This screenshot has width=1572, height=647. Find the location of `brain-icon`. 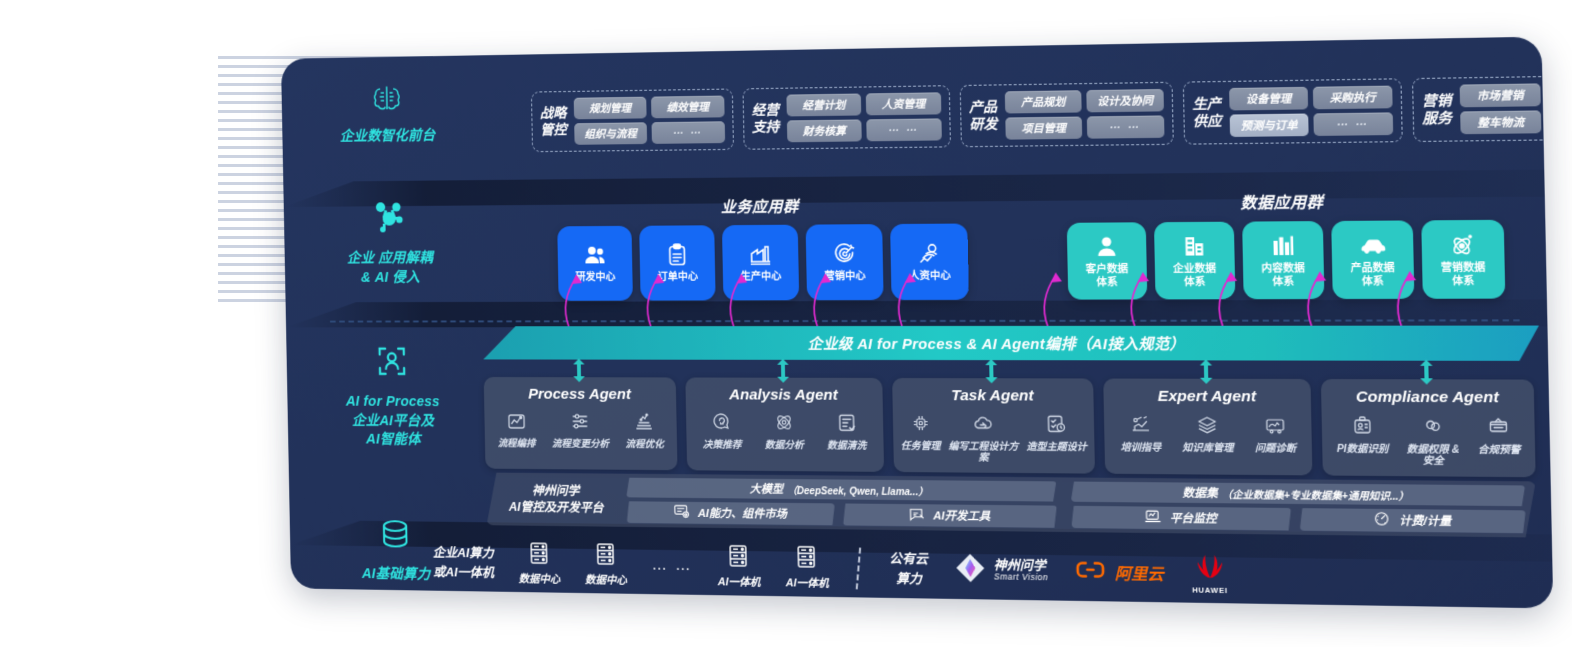

brain-icon is located at coordinates (387, 100).